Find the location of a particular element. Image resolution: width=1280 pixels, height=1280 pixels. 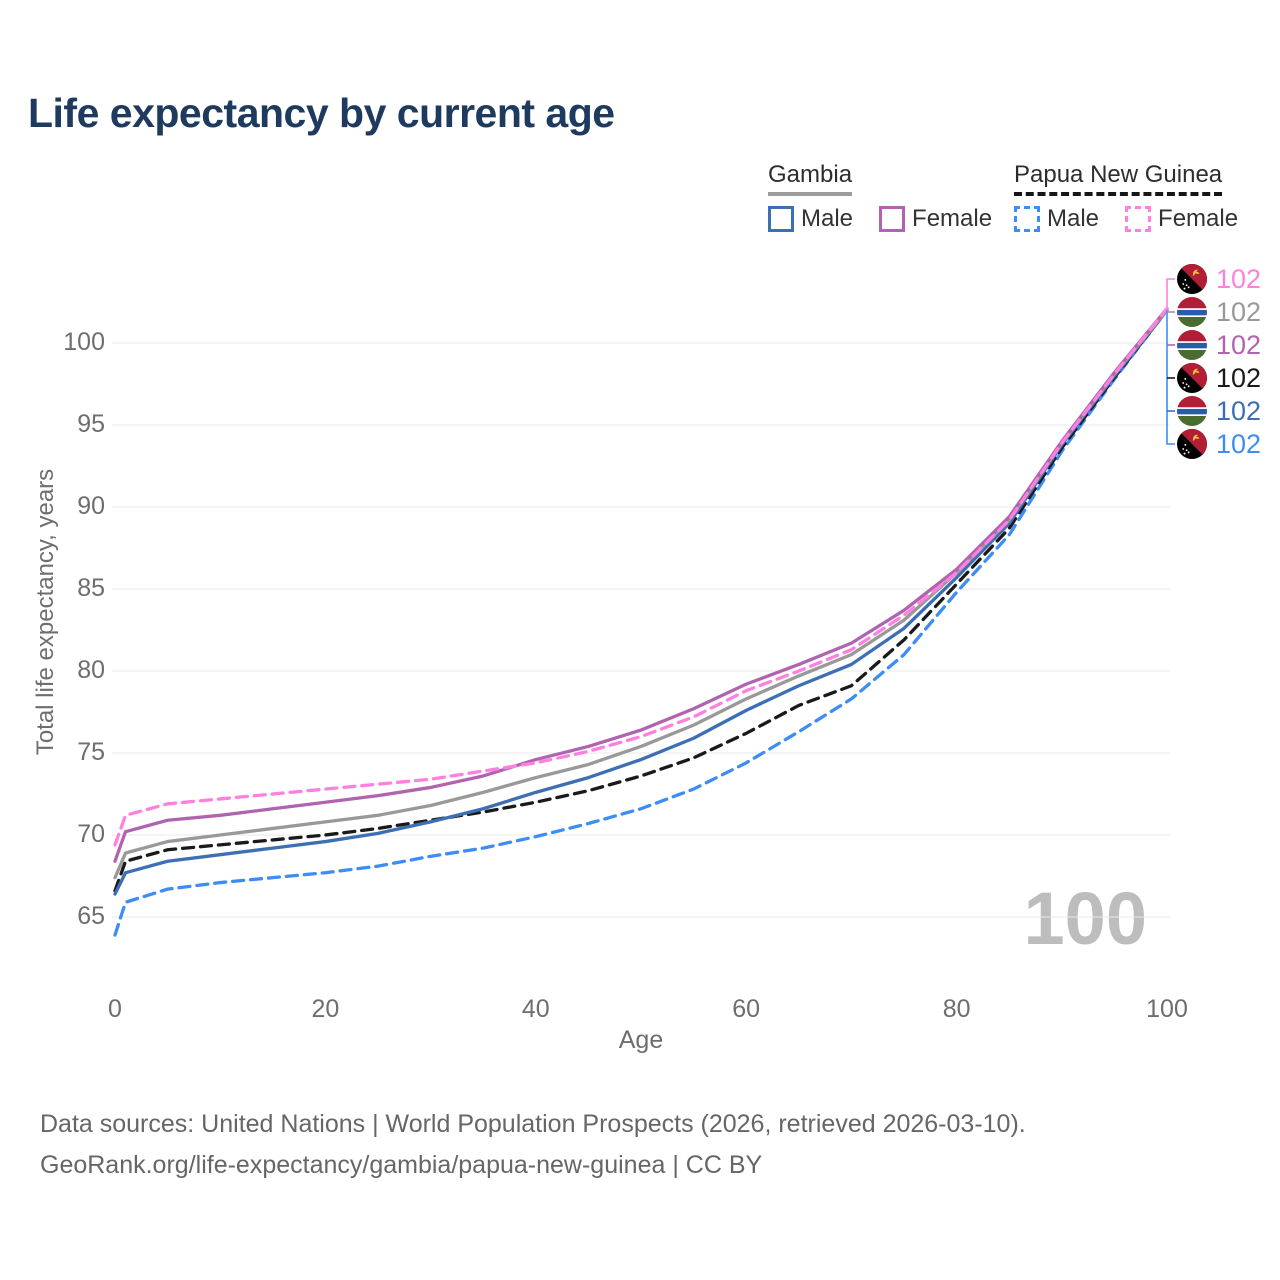

y-tick-label: 100 is located at coordinates (84, 342).